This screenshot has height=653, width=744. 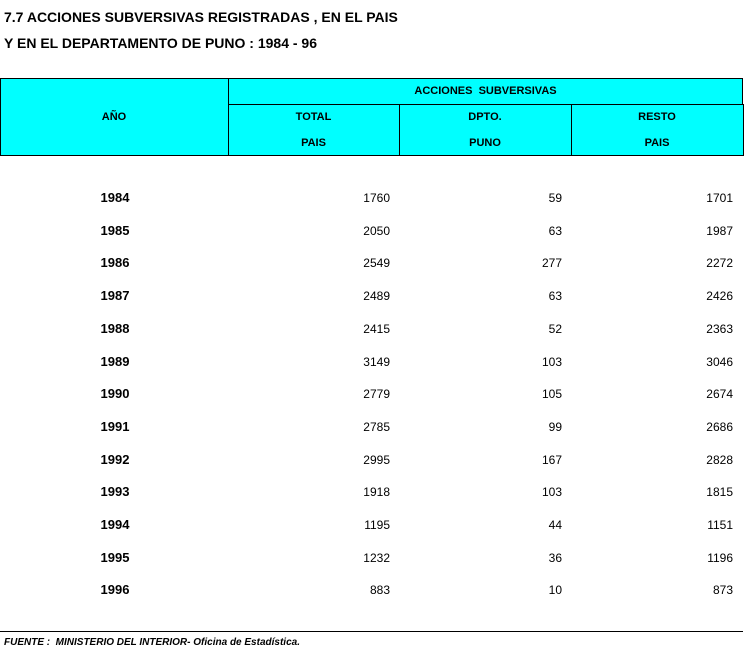 What do you see at coordinates (555, 328) in the screenshot?
I see `value-cell: 52` at bounding box center [555, 328].